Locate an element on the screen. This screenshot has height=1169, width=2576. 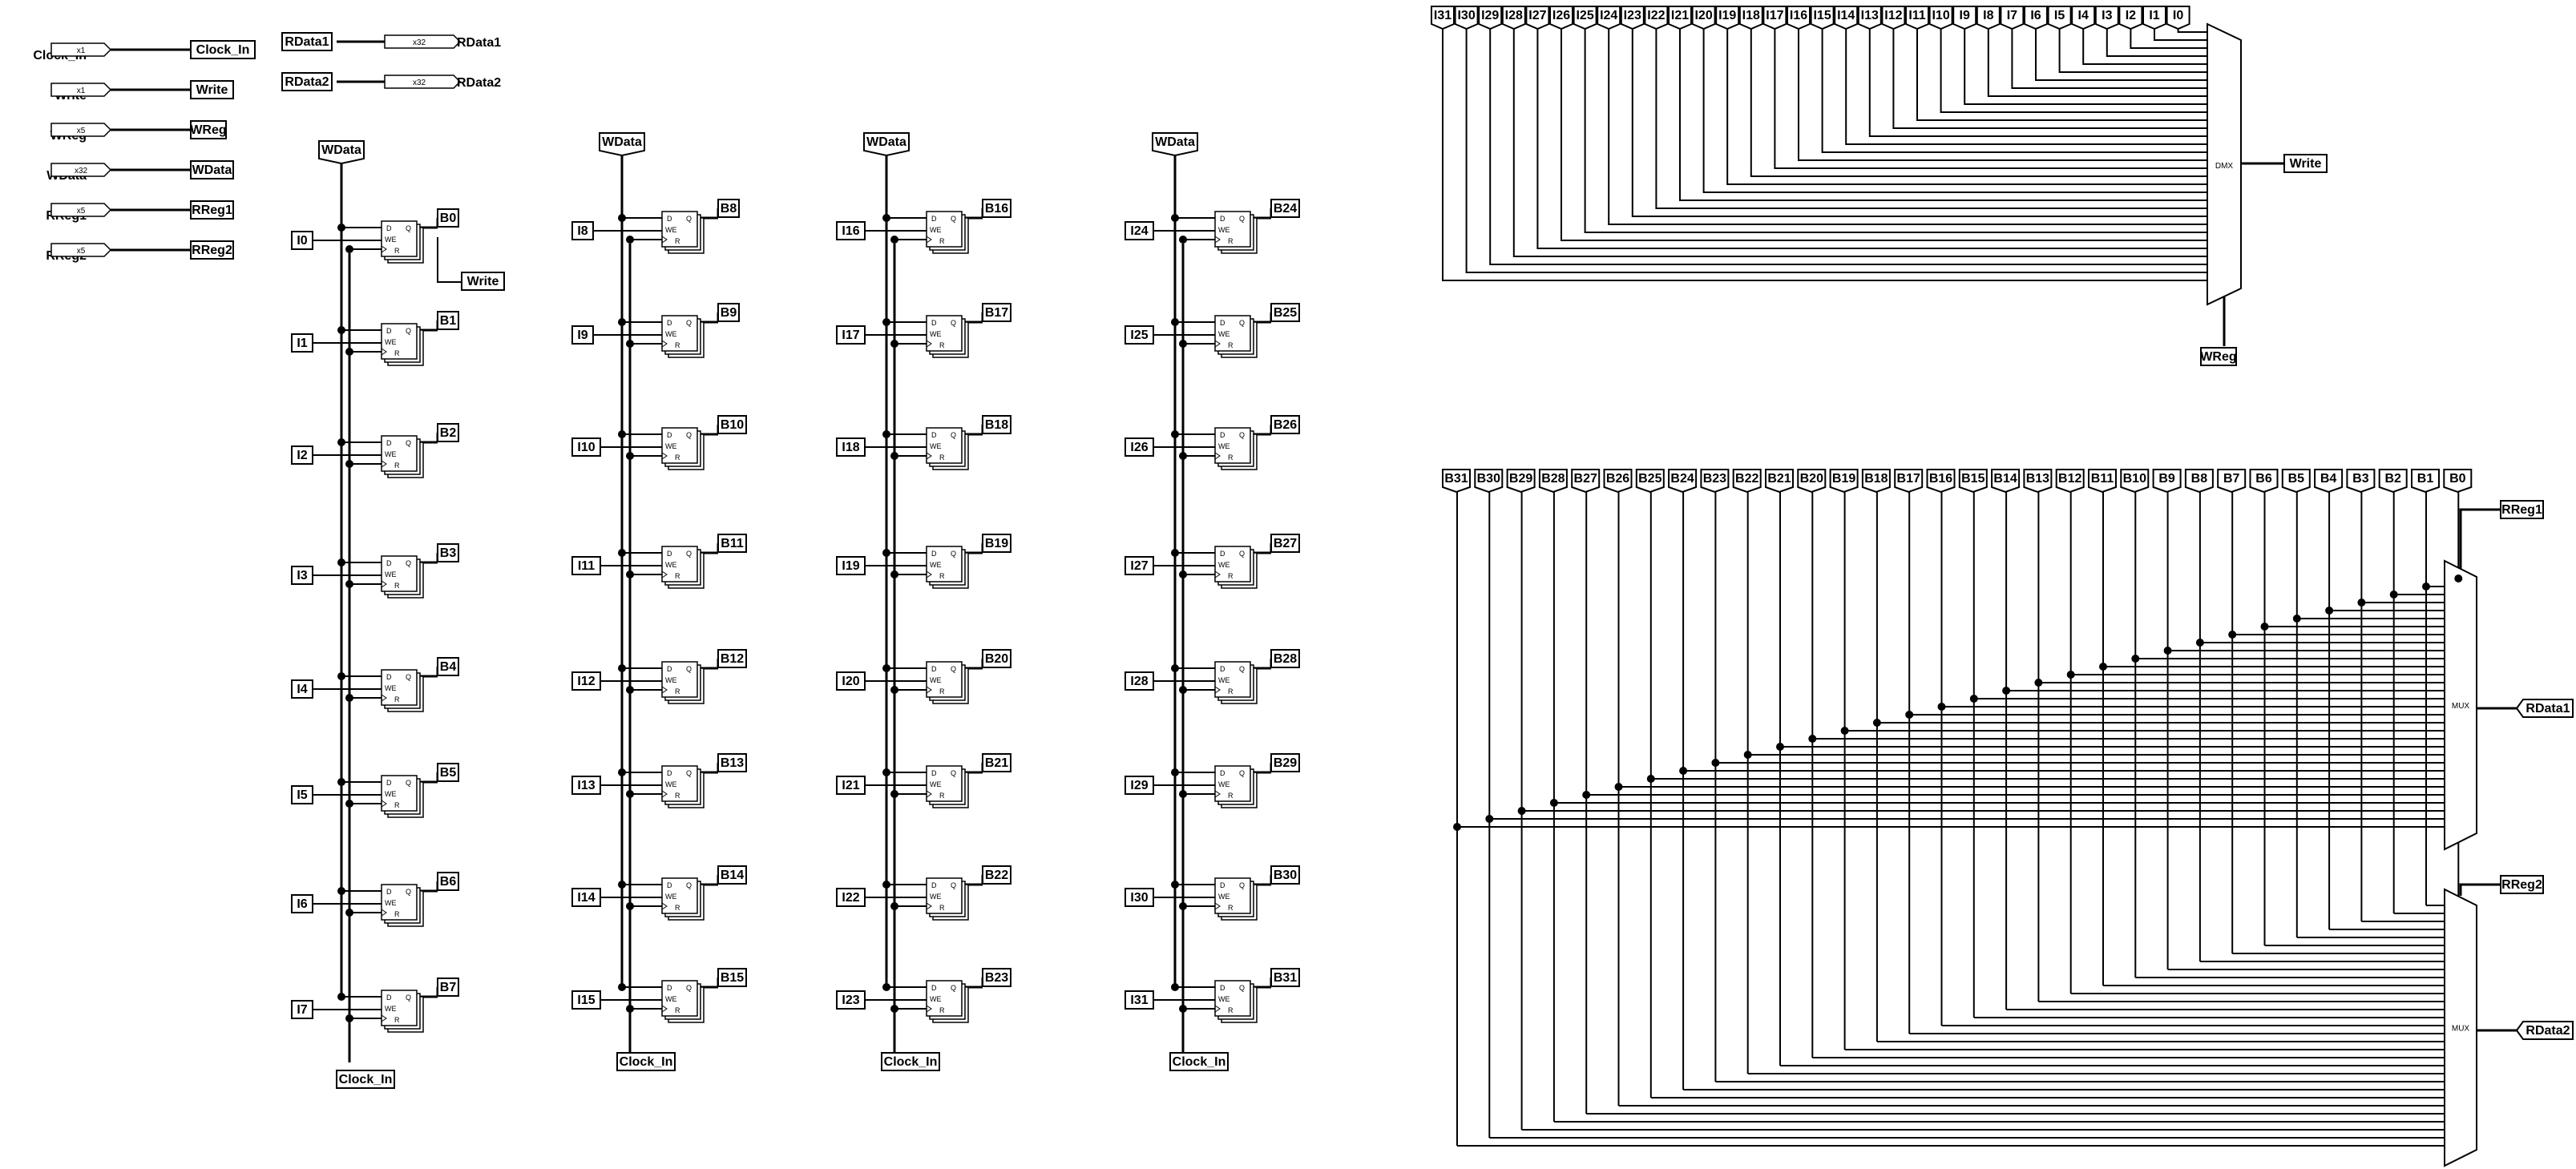
output-tag: B16 is located at coordinates (997, 209).